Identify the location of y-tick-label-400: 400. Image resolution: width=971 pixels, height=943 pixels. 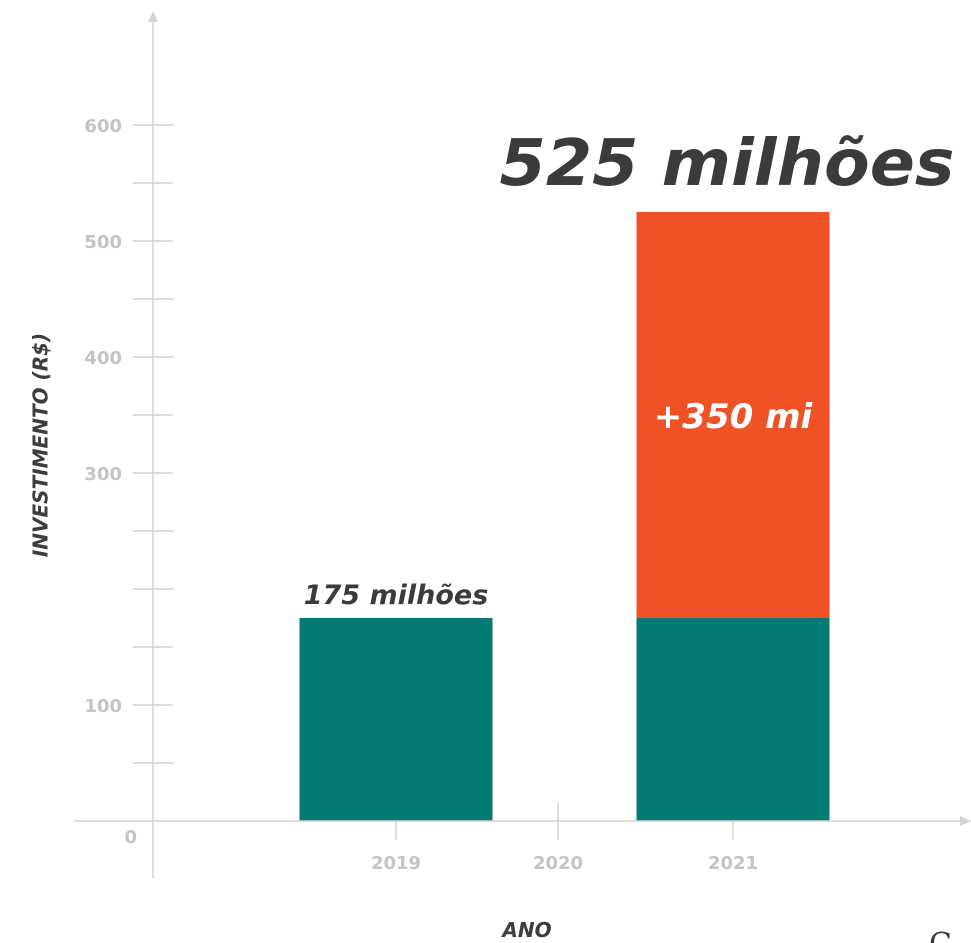
(103, 358).